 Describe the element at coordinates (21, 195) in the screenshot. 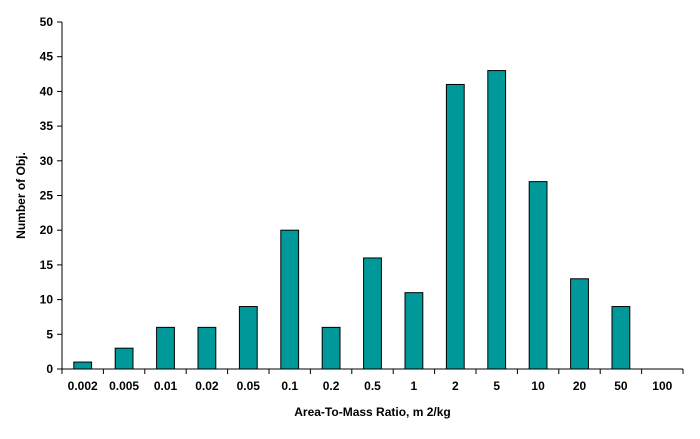

I see `y-axis-title: Number of Obj.` at that location.